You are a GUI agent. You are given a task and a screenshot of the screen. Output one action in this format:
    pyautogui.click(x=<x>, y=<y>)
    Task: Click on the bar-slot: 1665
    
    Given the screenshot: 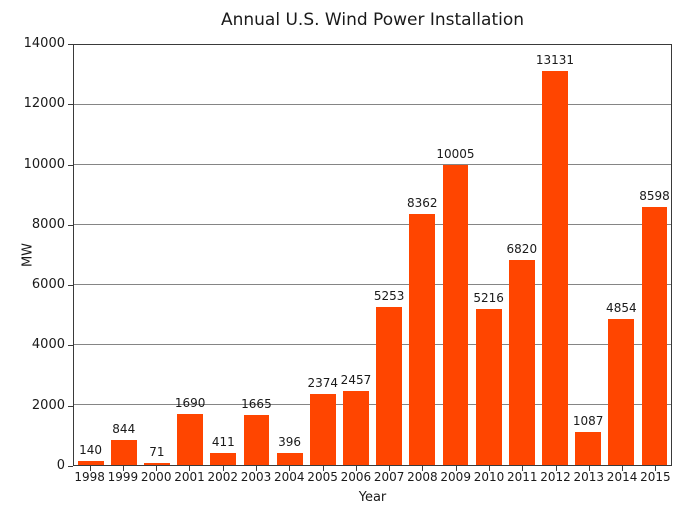 What is the action you would take?
    pyautogui.click(x=256, y=255)
    